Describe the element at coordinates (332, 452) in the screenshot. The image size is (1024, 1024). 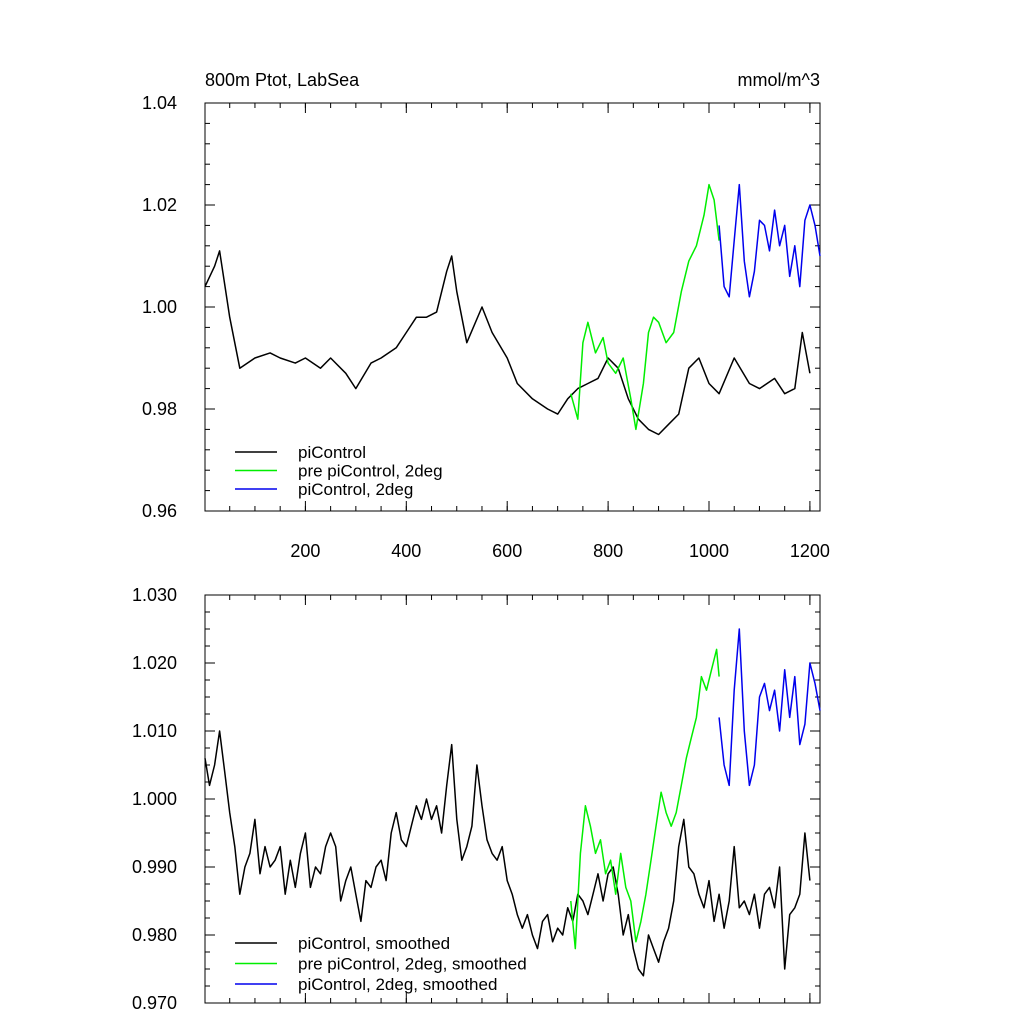
I see `legend-label: piControl` at that location.